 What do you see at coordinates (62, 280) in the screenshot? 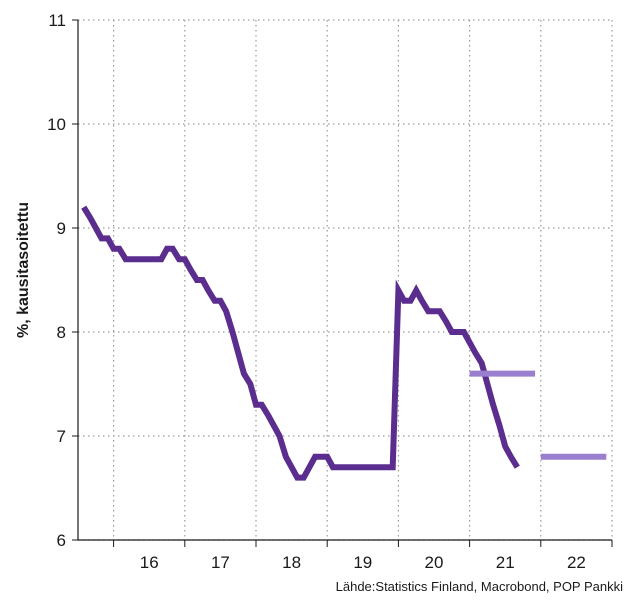
I see `y-axis-ticks: 6 7 8 9 10 11` at bounding box center [62, 280].